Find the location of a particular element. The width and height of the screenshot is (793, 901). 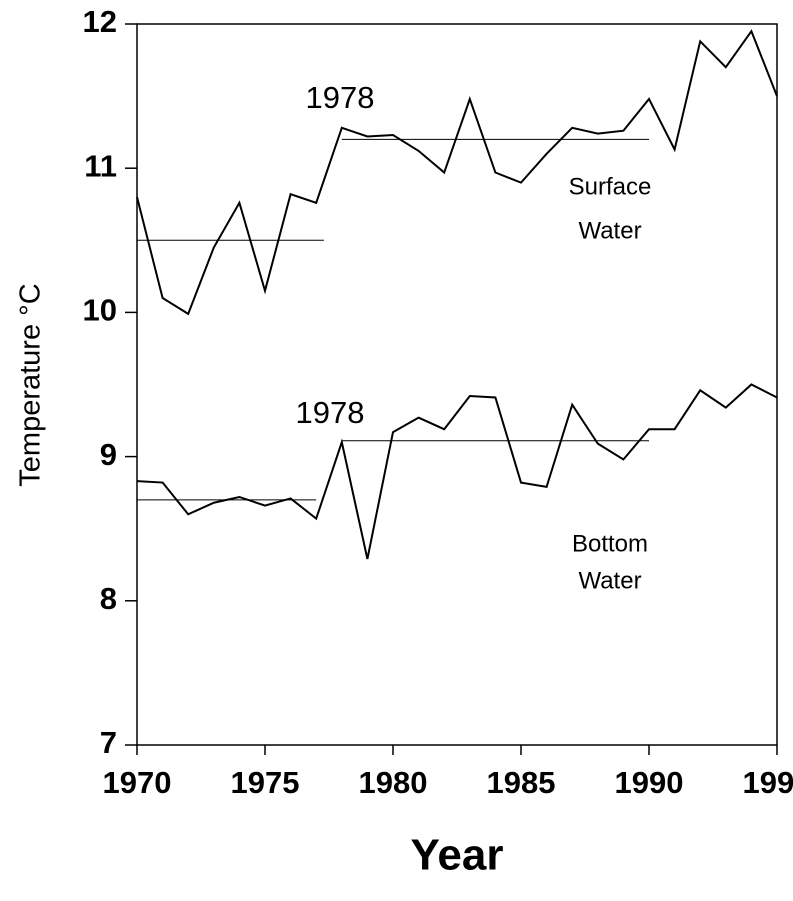

x-tick-label: 1990 is located at coordinates (649, 782).